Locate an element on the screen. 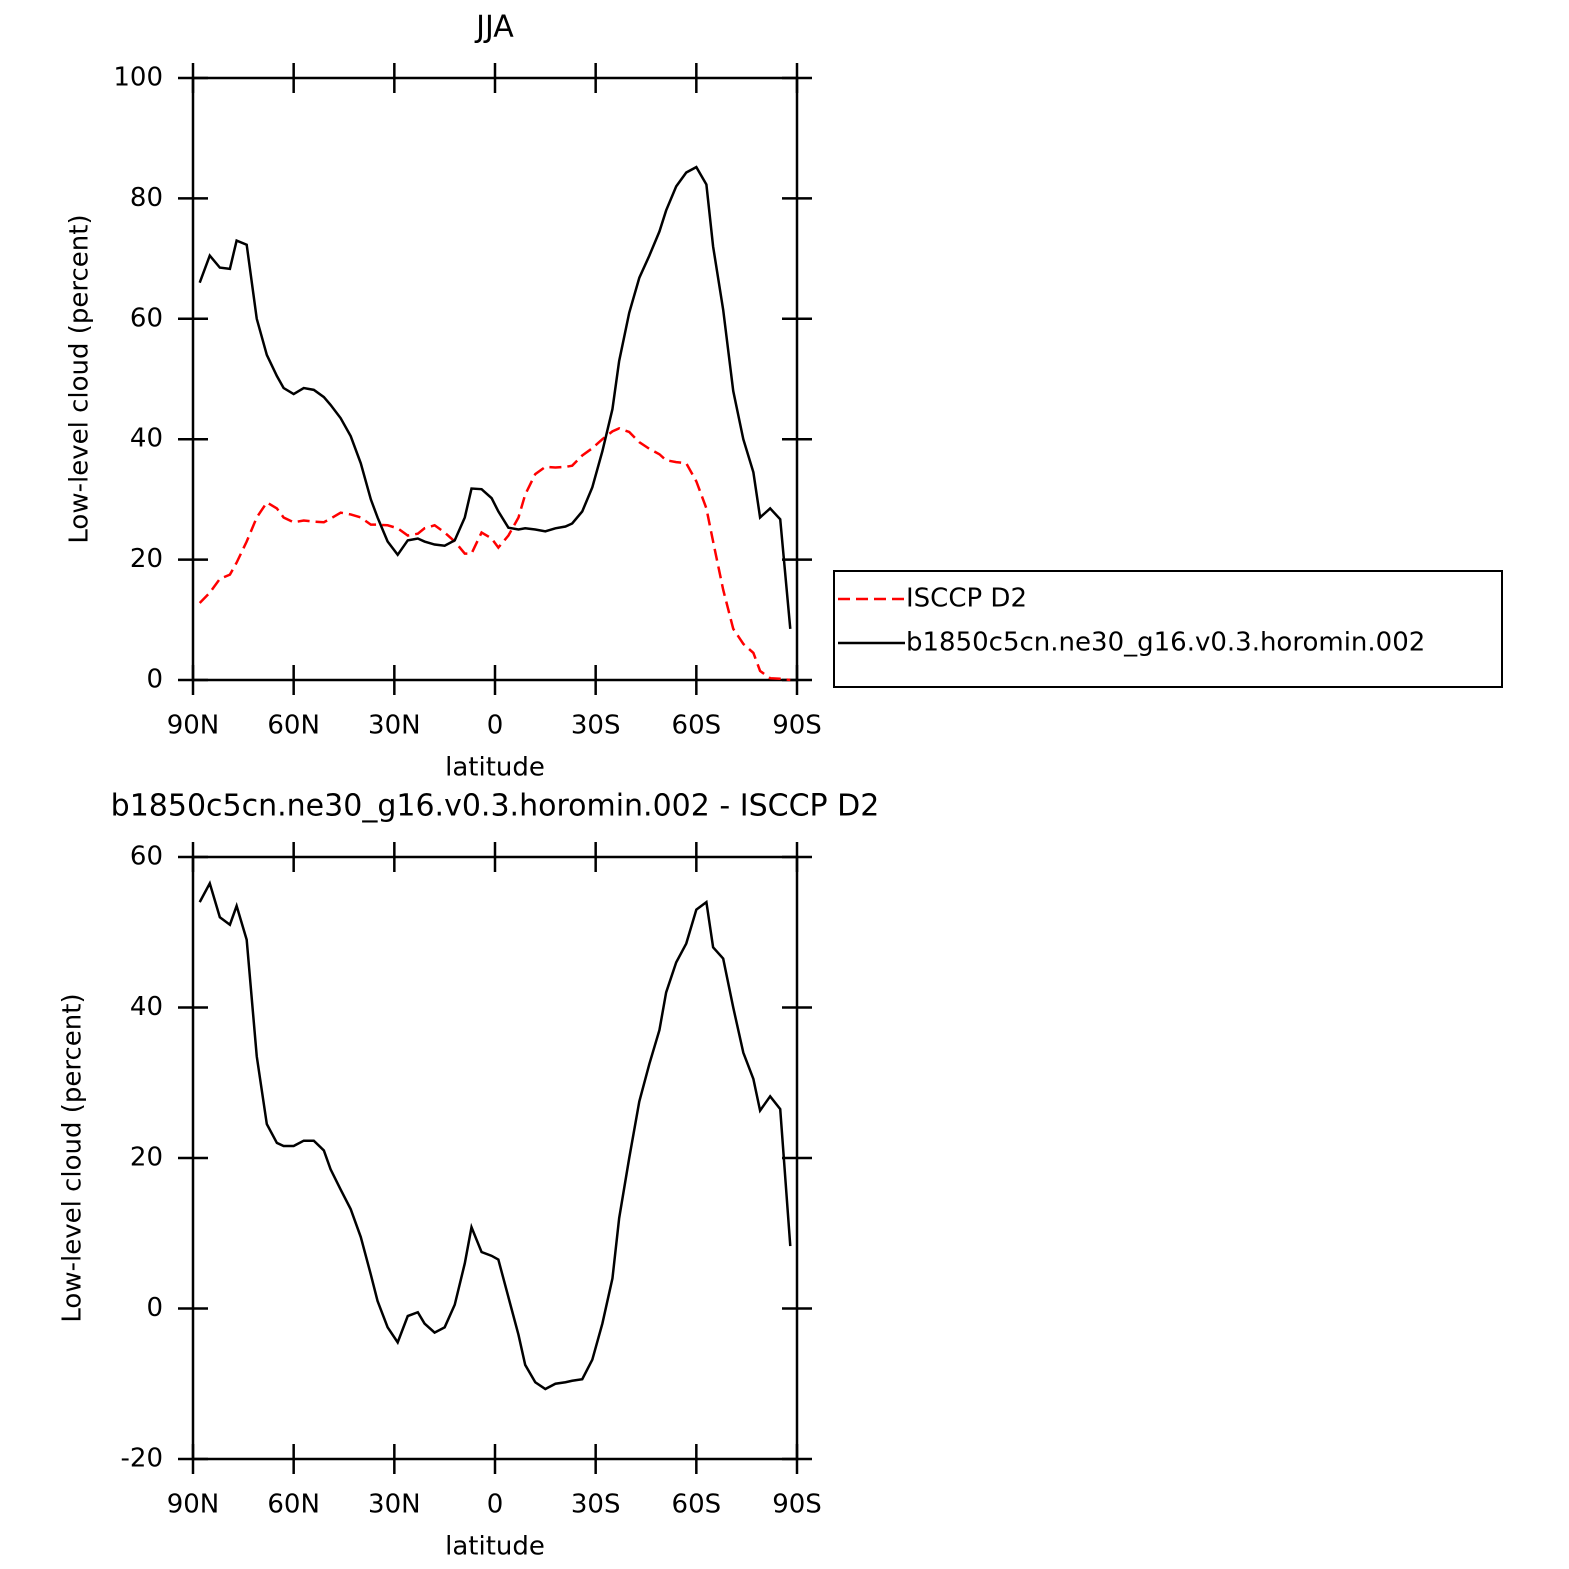 The image size is (1569, 1569). y-tick-label: 80 is located at coordinates (146, 198).